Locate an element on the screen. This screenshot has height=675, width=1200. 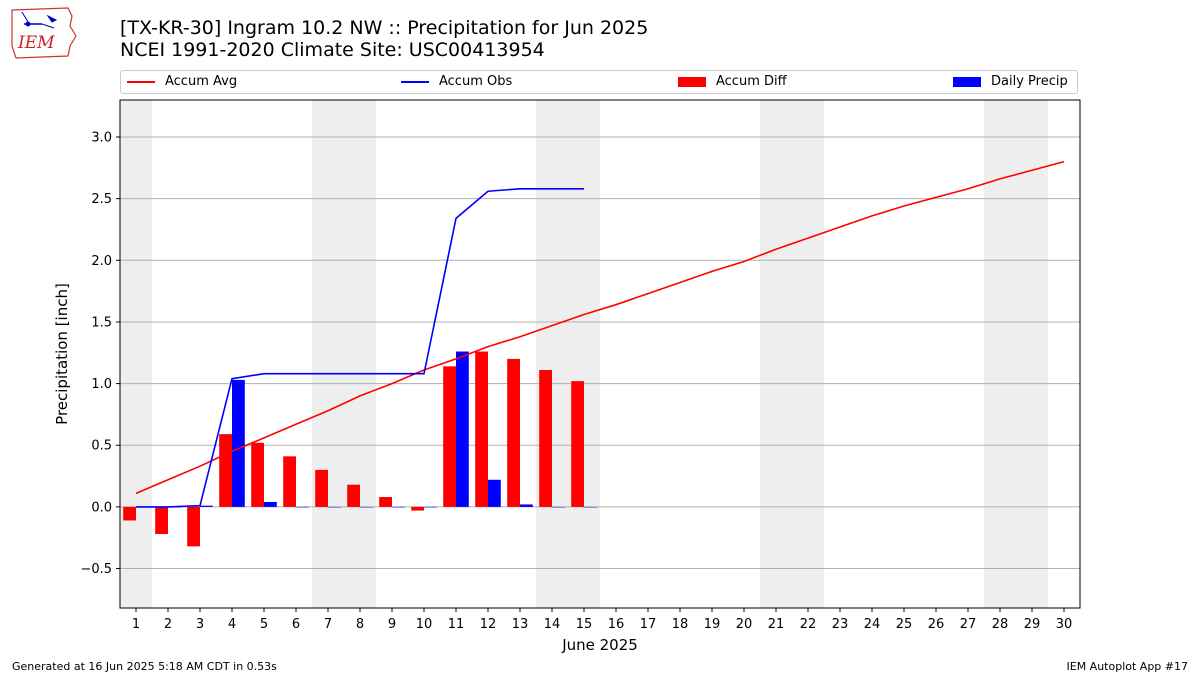
x-tick-label: 20 is located at coordinates (744, 624).